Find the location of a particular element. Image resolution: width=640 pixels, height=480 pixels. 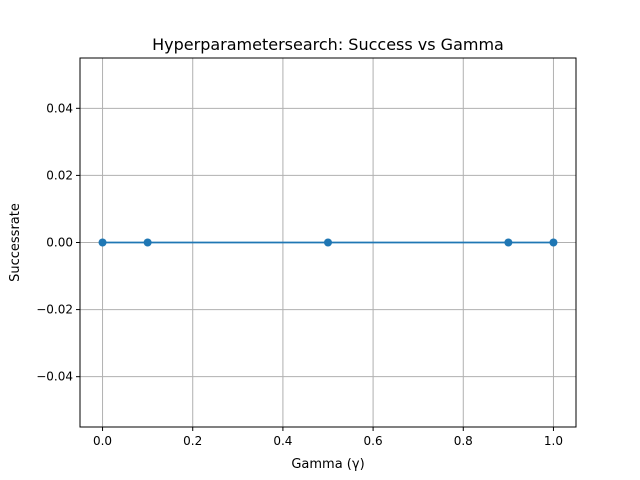

series is located at coordinates (328, 242).